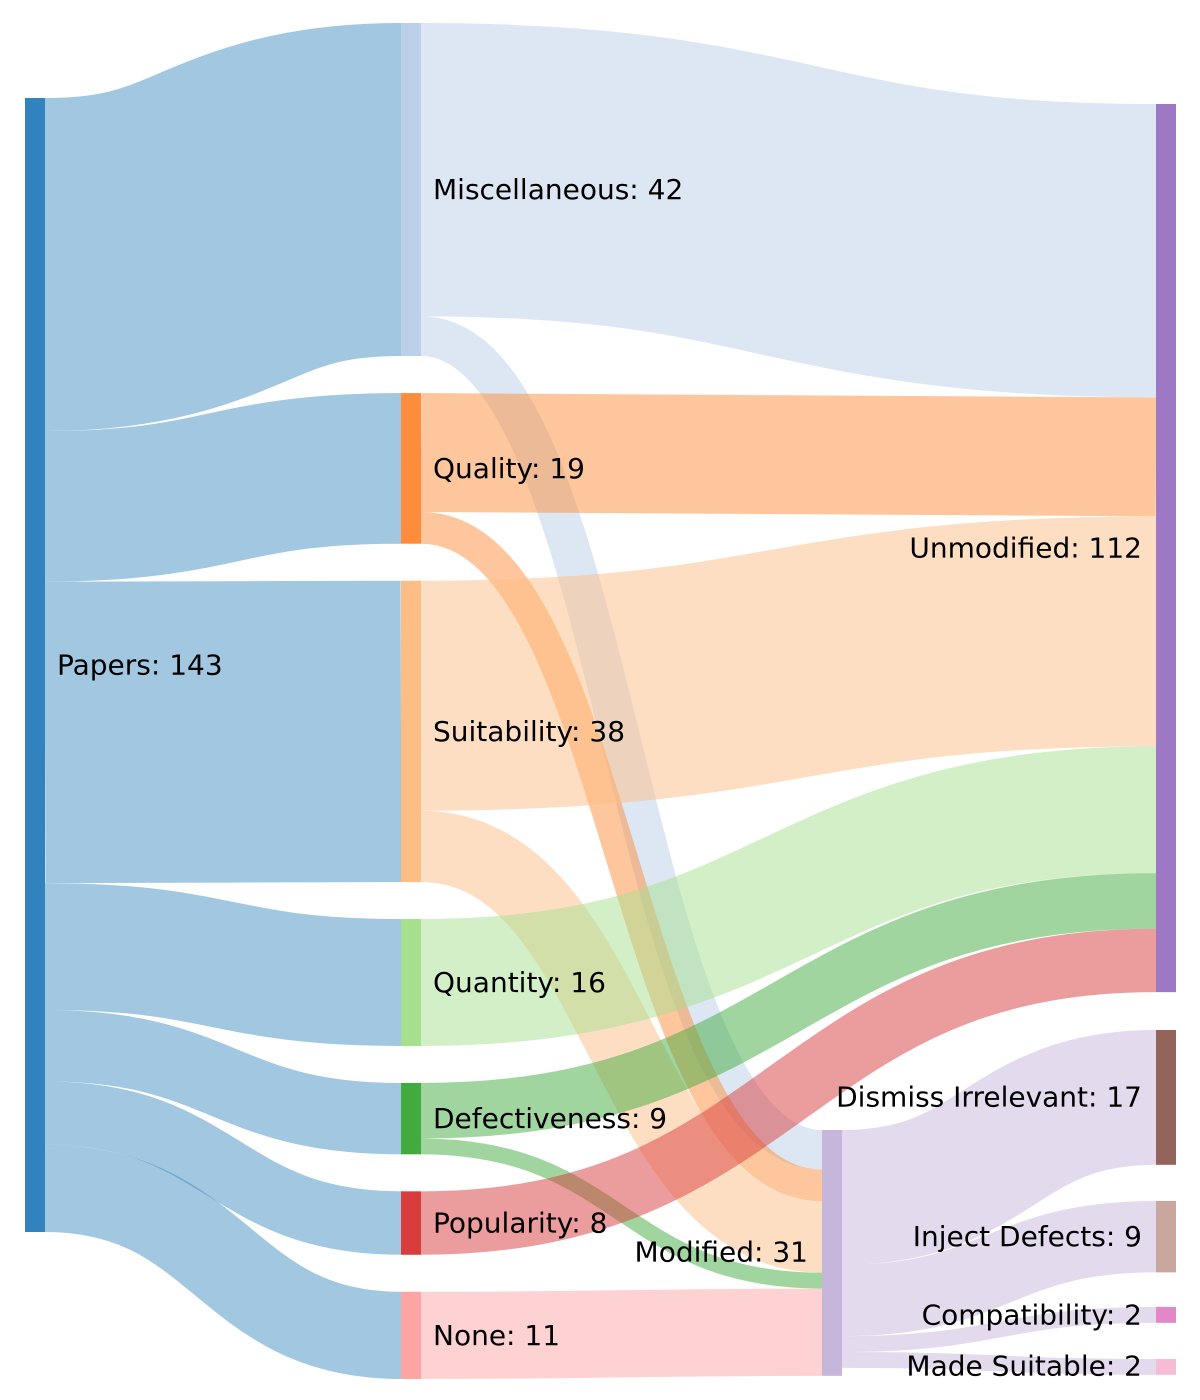 This screenshot has height=1400, width=1200. Describe the element at coordinates (1032, 1314) in the screenshot. I see `label-compat: Compatibility: 2` at that location.